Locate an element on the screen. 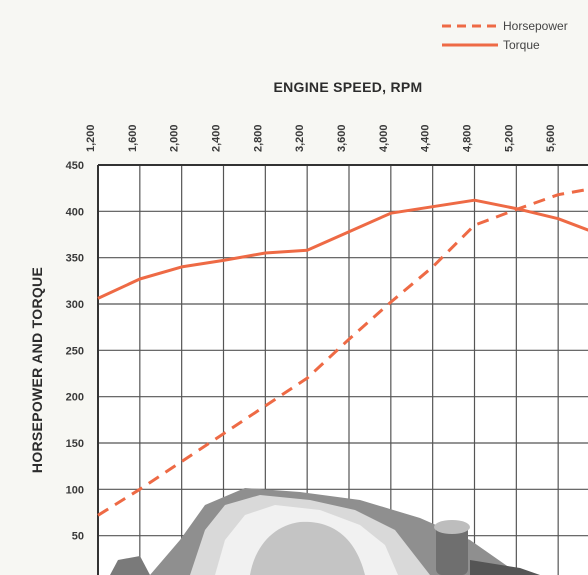 The height and width of the screenshot is (575, 588). engine-image is located at coordinates (325, 531).